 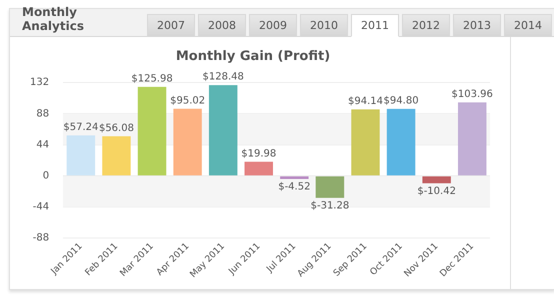 I want to click on data-label: $57.24, so click(x=80, y=127).